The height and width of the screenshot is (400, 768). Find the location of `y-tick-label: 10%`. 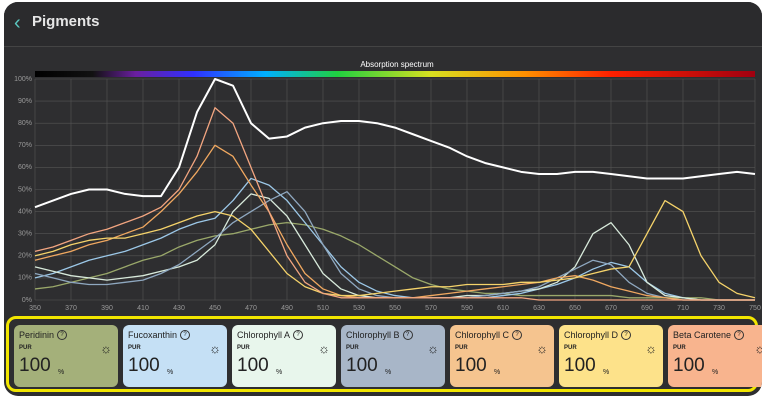

y-tick-label: 10% is located at coordinates (25, 278).